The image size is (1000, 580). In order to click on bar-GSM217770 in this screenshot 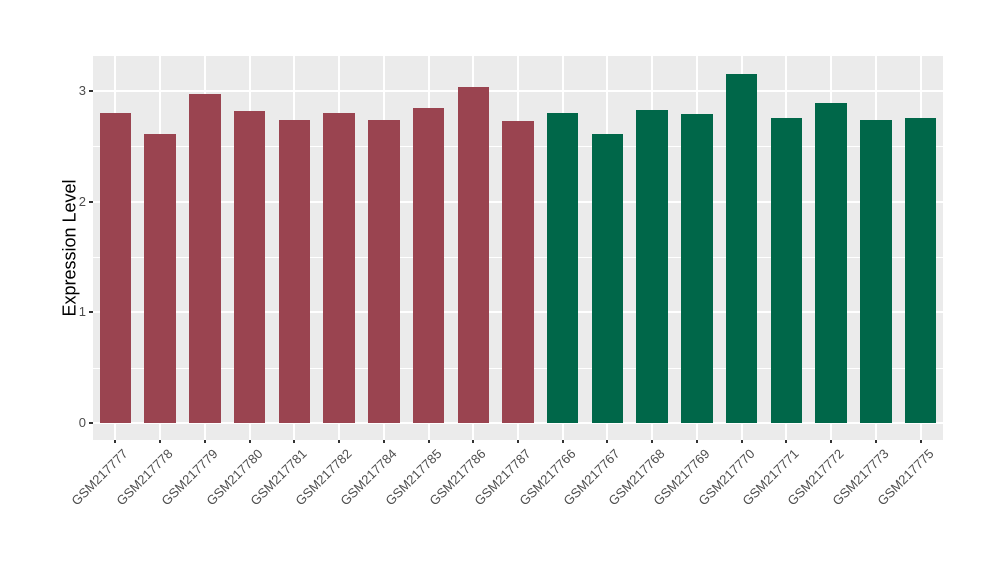, I will do `click(741, 248)`.